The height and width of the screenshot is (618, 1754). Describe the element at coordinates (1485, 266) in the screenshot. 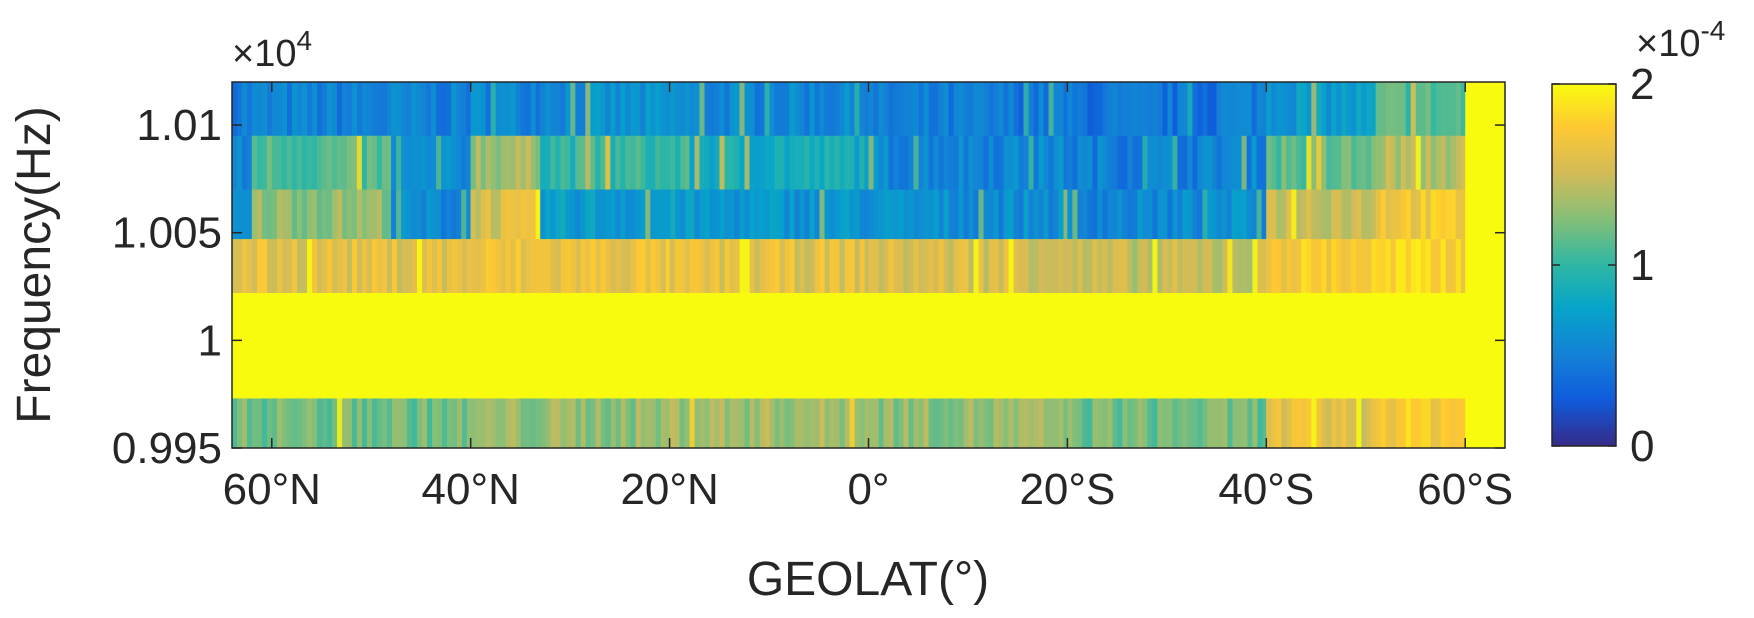

I see `heatmap-cell-b3-s7` at that location.